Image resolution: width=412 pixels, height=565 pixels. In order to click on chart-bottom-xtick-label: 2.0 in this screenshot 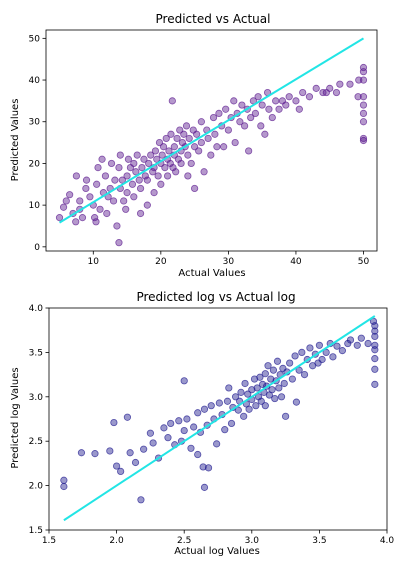, I will do `click(116, 541)`.